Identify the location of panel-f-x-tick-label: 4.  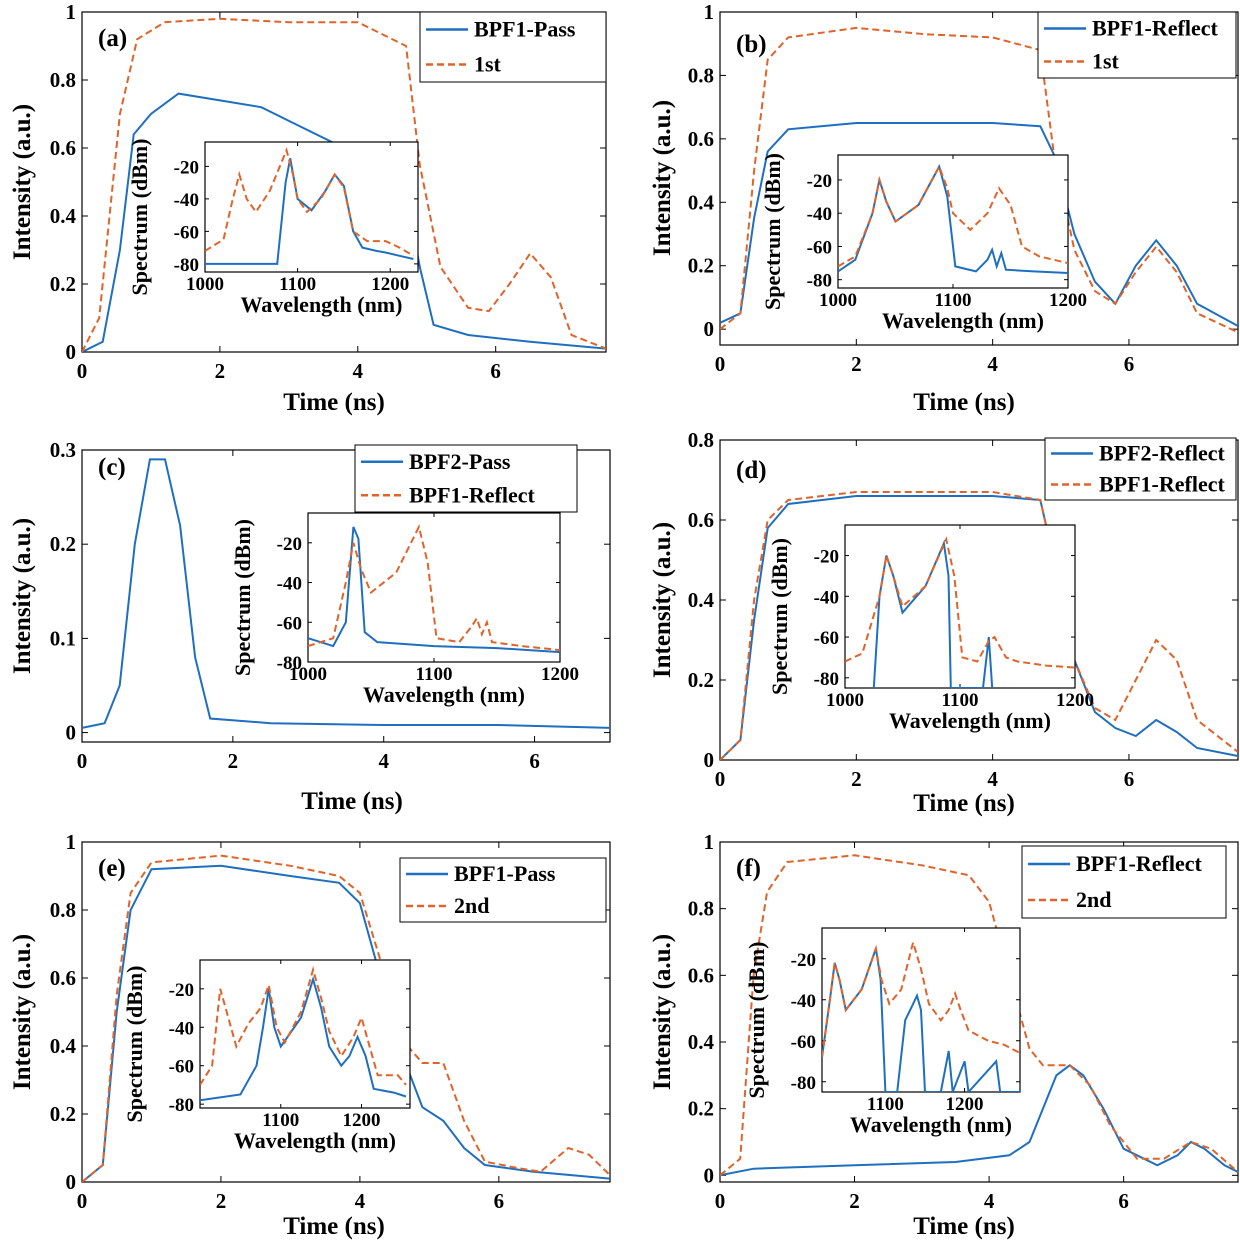
(989, 1201).